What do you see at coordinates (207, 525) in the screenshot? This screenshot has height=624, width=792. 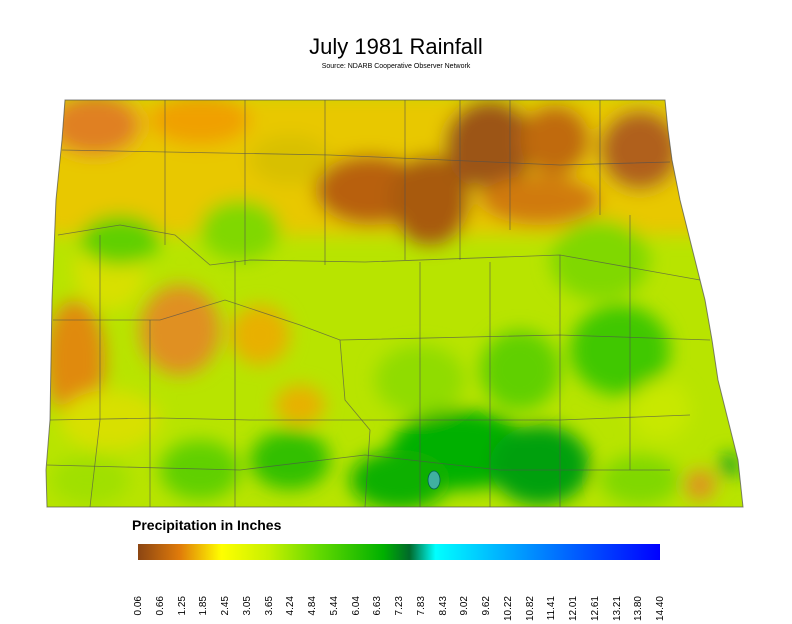 I see `legend-title: Precipitation in Inches` at bounding box center [207, 525].